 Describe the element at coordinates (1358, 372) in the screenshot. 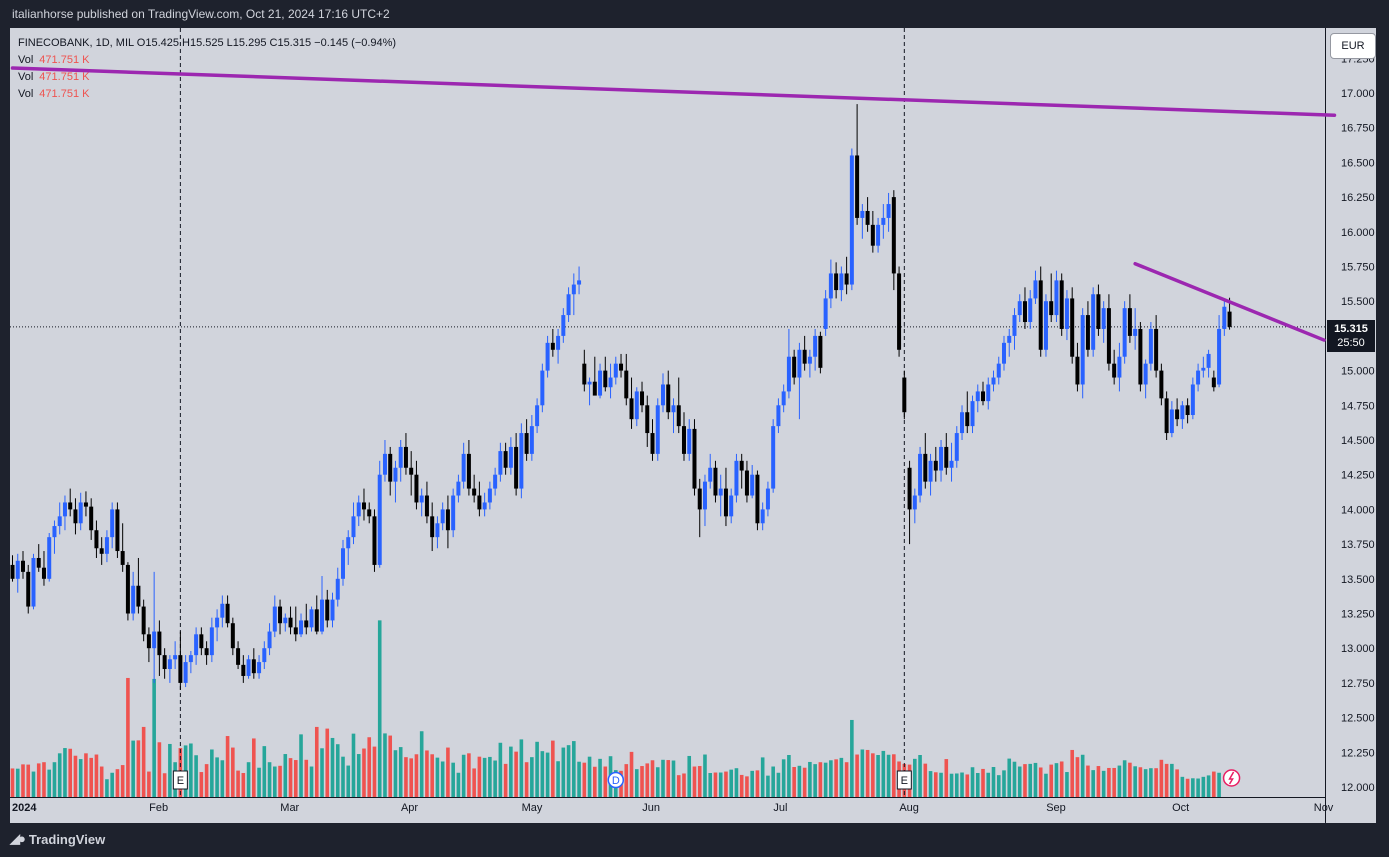

I see `y-tick-label: 15.000` at that location.